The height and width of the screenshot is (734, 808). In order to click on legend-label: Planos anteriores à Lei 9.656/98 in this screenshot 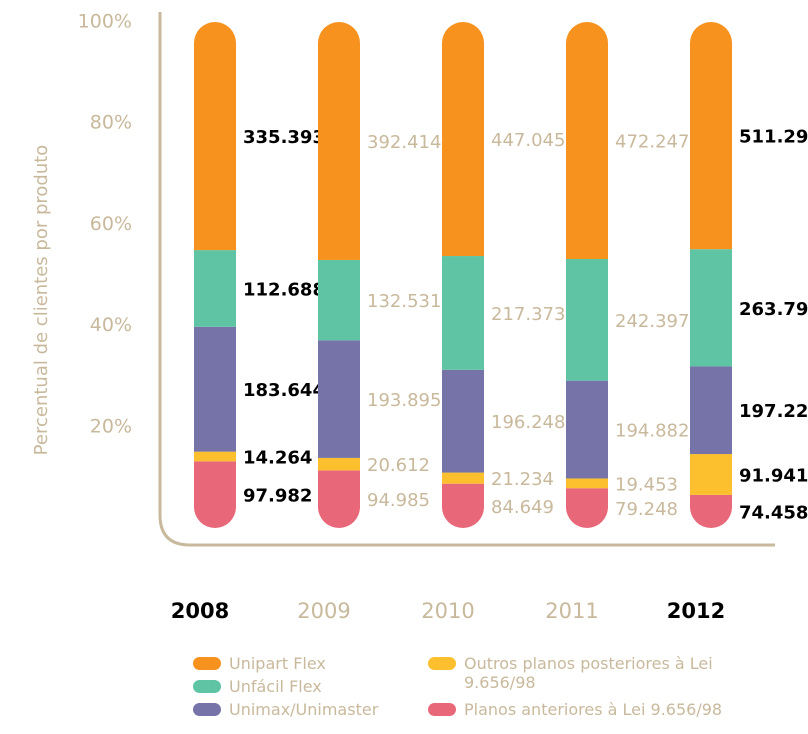, I will do `click(593, 709)`.